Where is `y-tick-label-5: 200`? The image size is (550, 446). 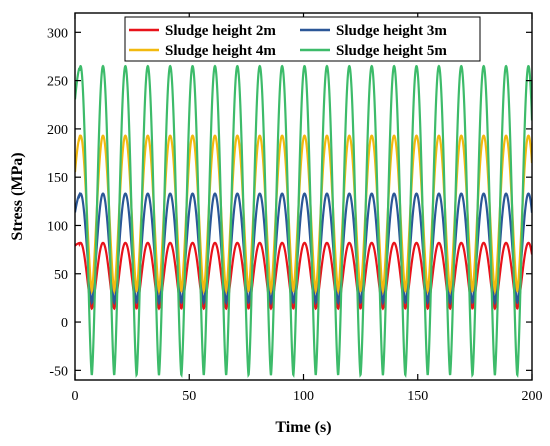 y-tick-label-5: 200 is located at coordinates (57, 130).